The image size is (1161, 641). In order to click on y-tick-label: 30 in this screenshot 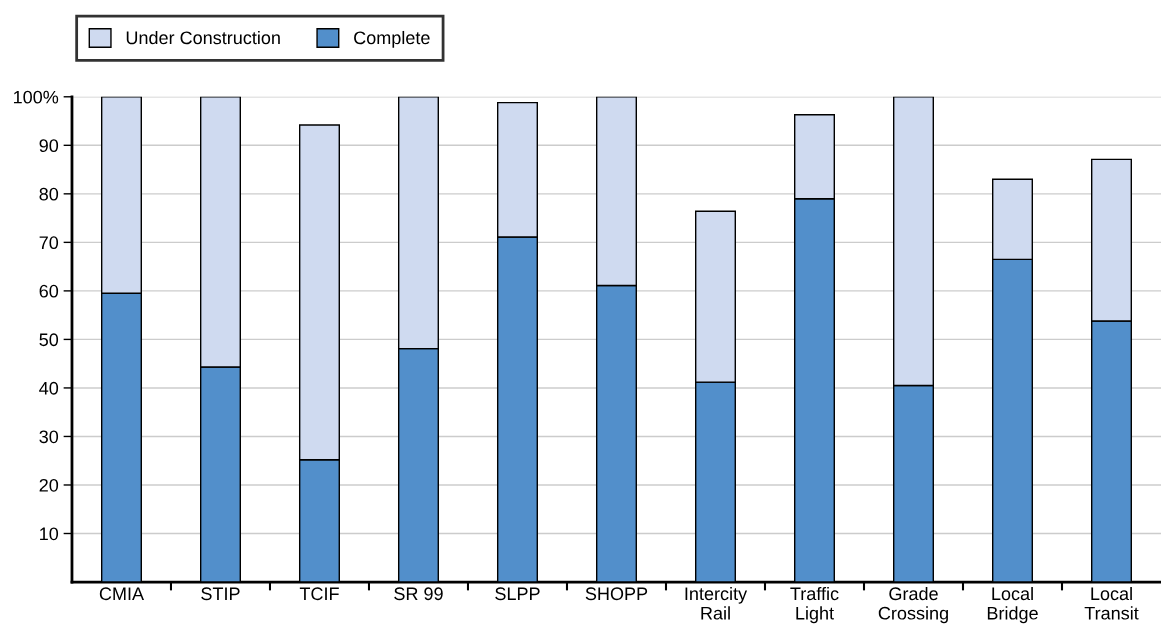, I will do `click(49, 437)`.